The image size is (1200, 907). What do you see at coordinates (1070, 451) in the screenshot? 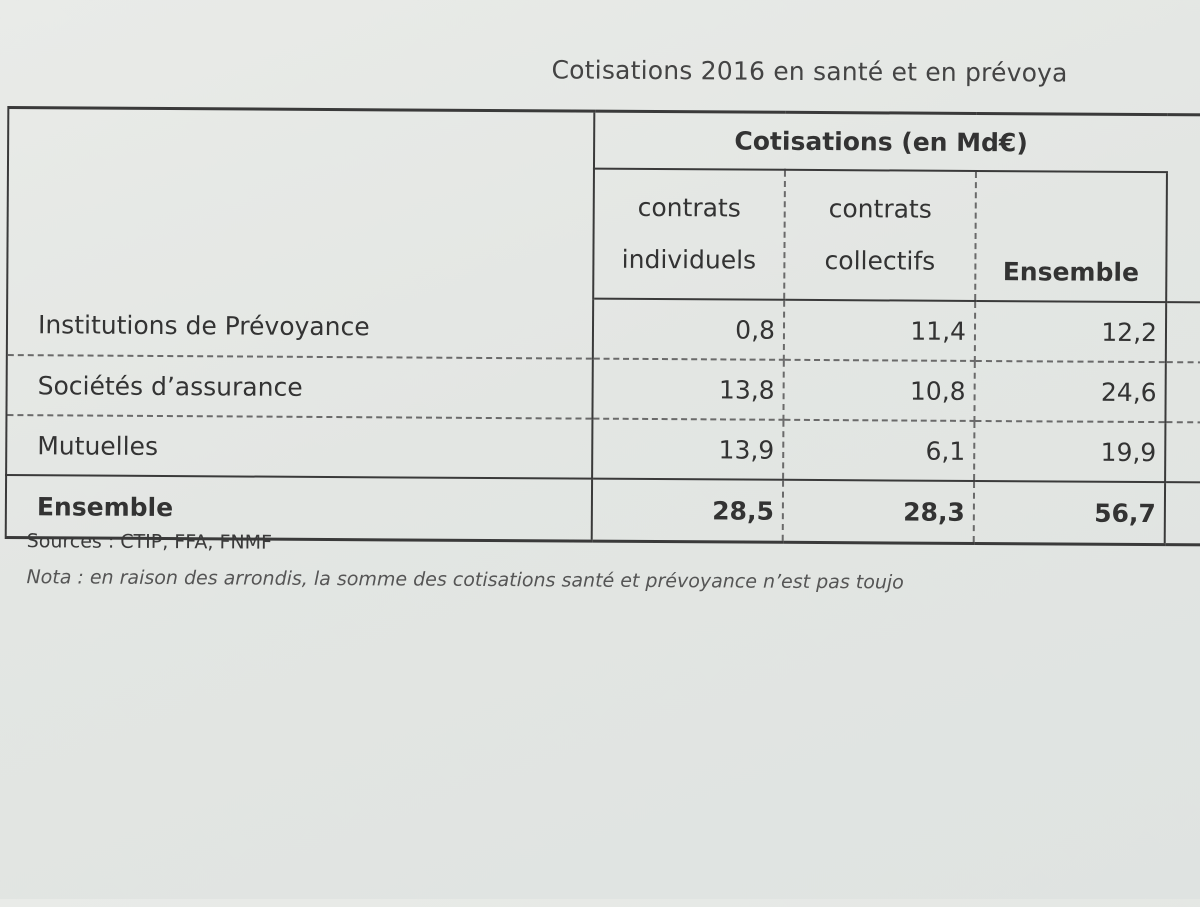
I see `cell-ensemble: 19,9` at bounding box center [1070, 451].